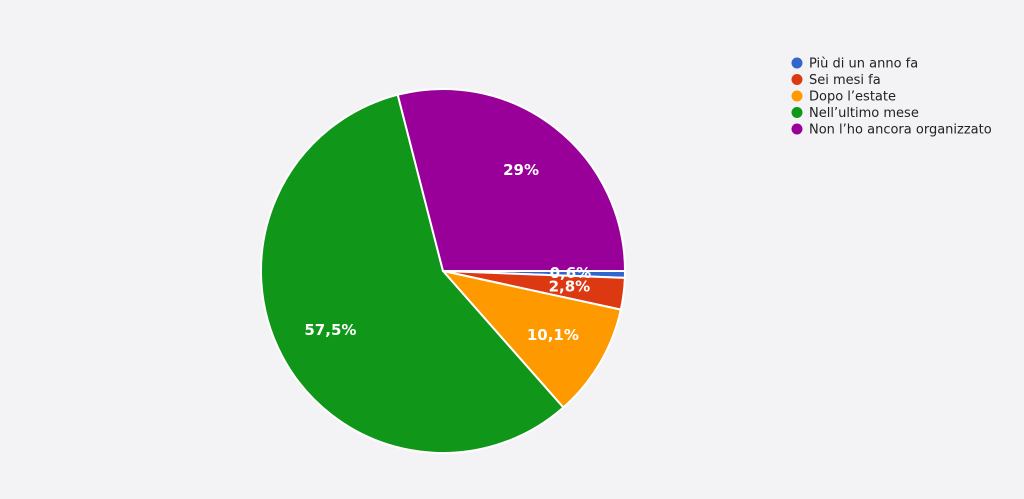 The image size is (1024, 499). Describe the element at coordinates (330, 330) in the screenshot. I see `value-label: 57,5%` at that location.